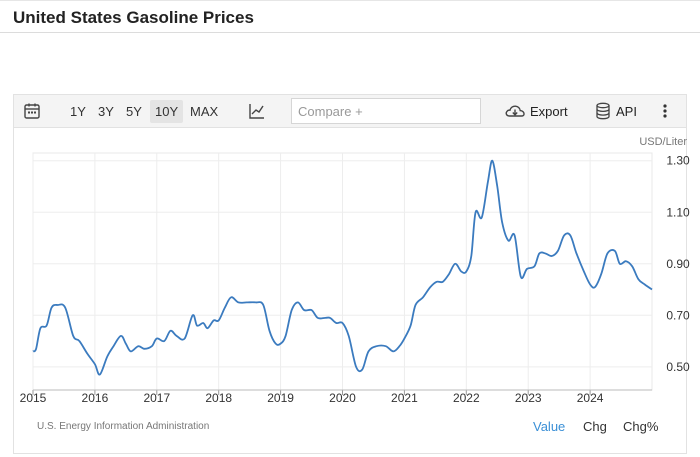 The width and height of the screenshot is (700, 457). Describe the element at coordinates (33, 398) in the screenshot. I see `x-tick-label: 2015` at that location.